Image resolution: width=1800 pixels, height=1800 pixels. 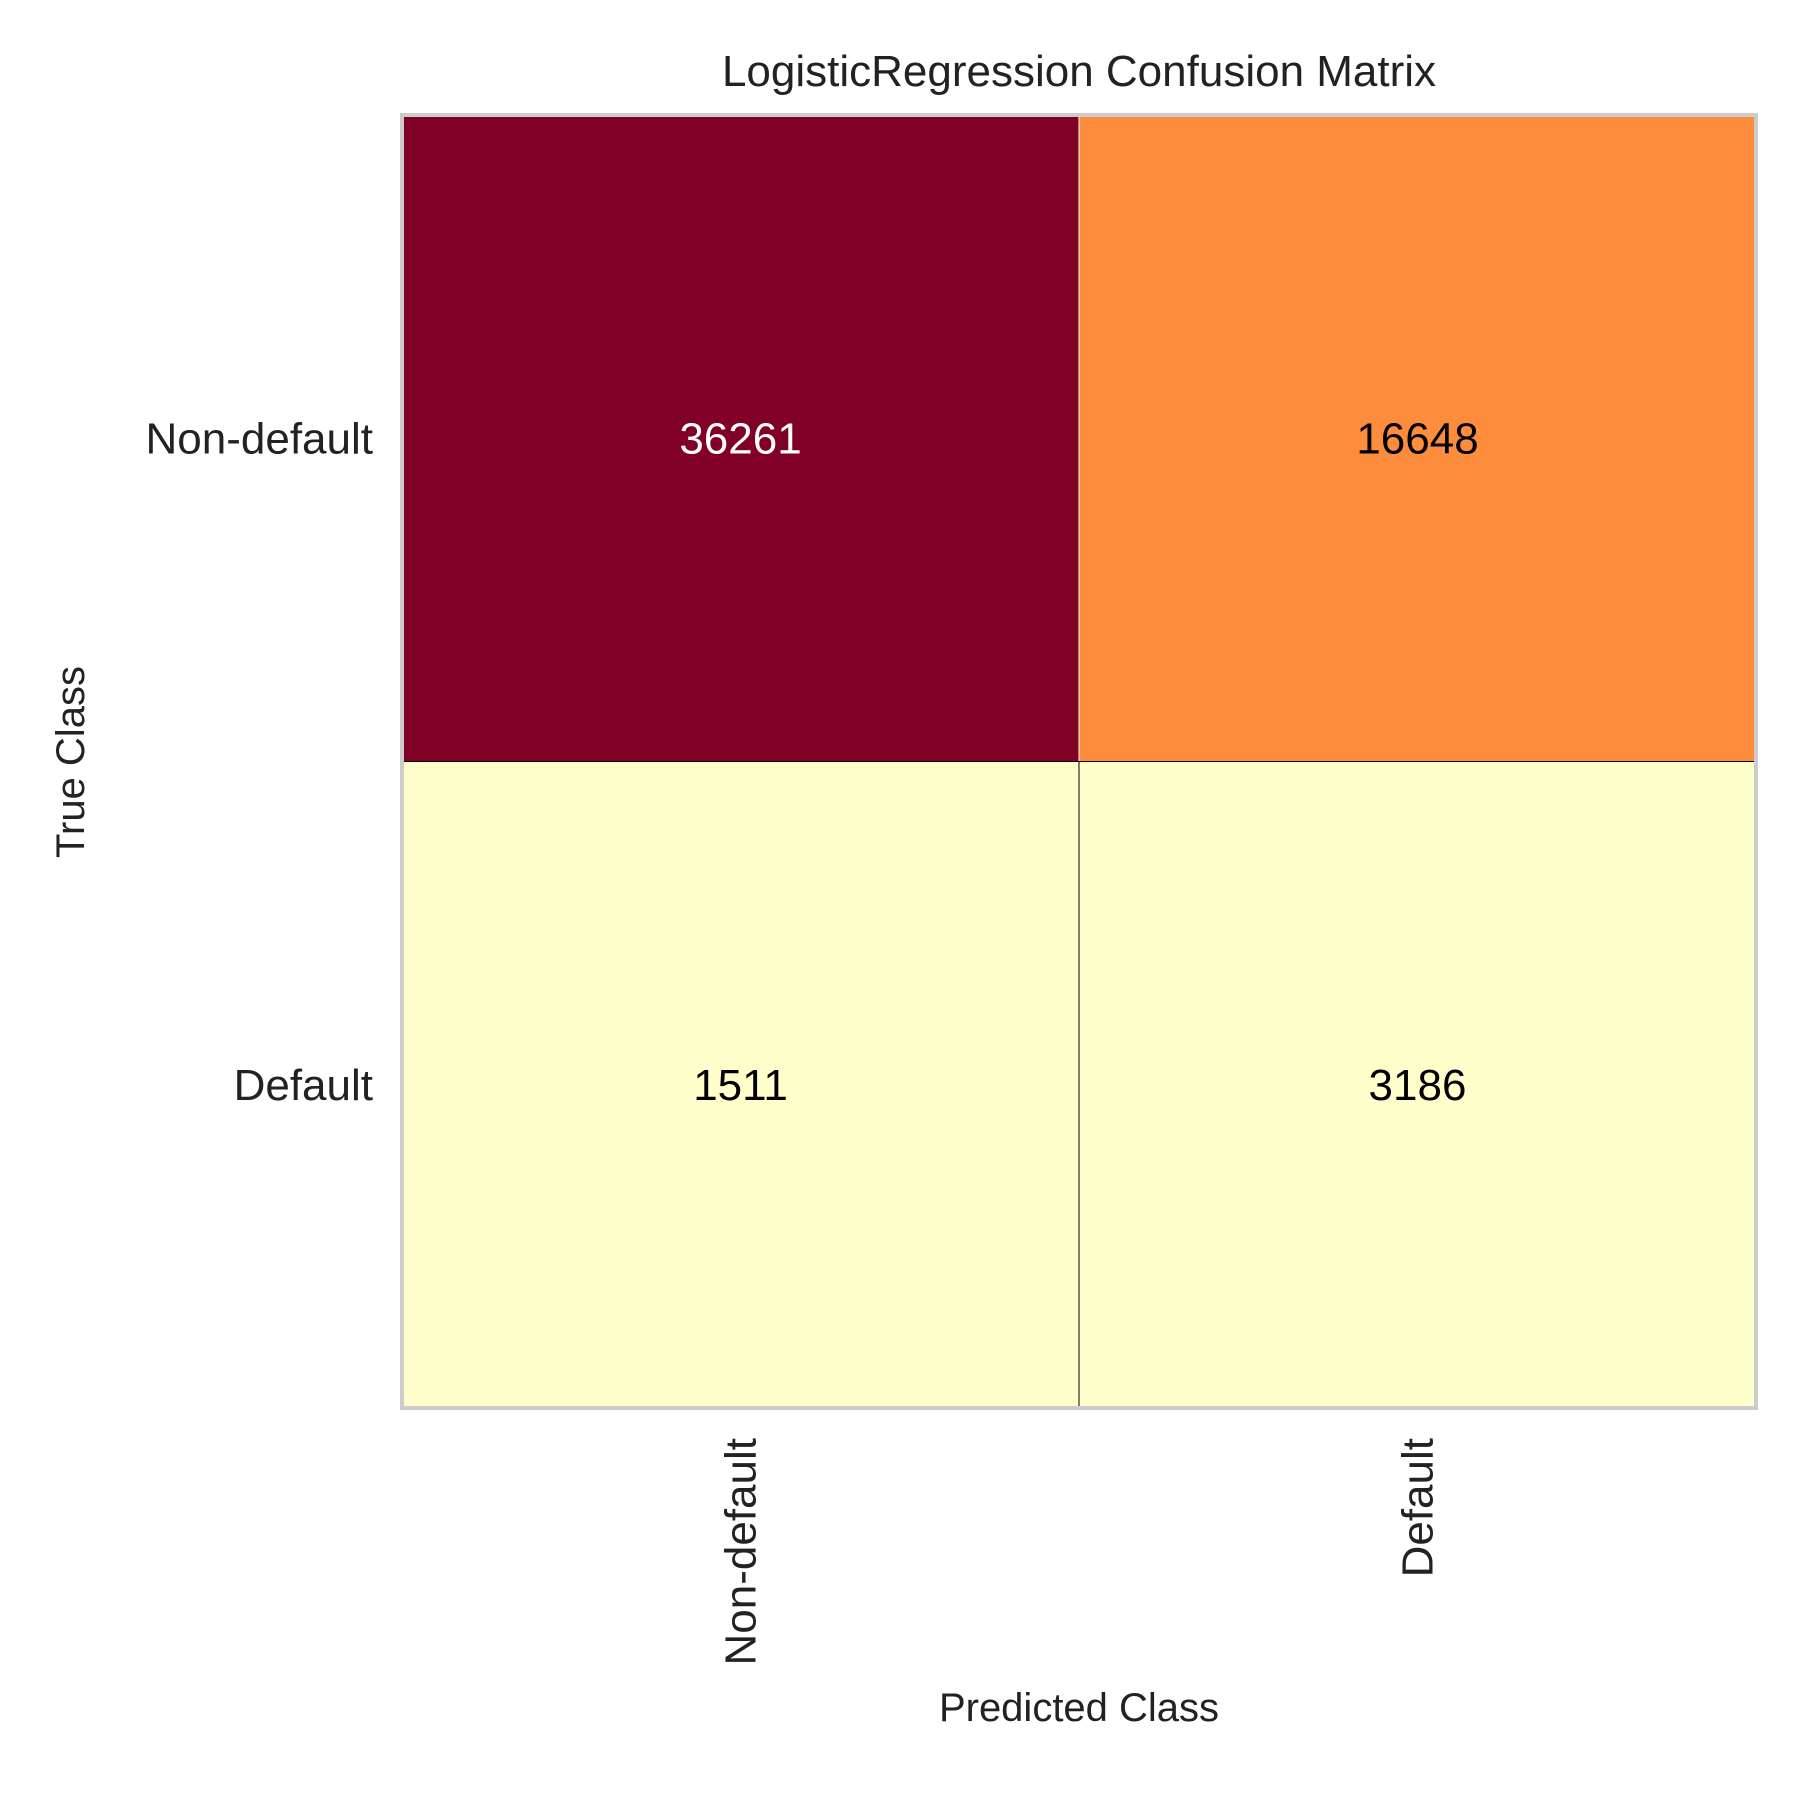 What do you see at coordinates (1418, 1507) in the screenshot?
I see `x-tick-label-1: Default` at bounding box center [1418, 1507].